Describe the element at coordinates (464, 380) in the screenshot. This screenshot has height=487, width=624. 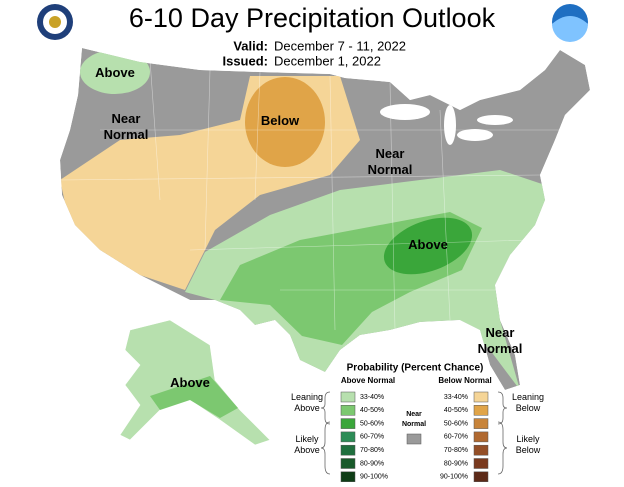
I see `below-heading: Below Normal` at that location.